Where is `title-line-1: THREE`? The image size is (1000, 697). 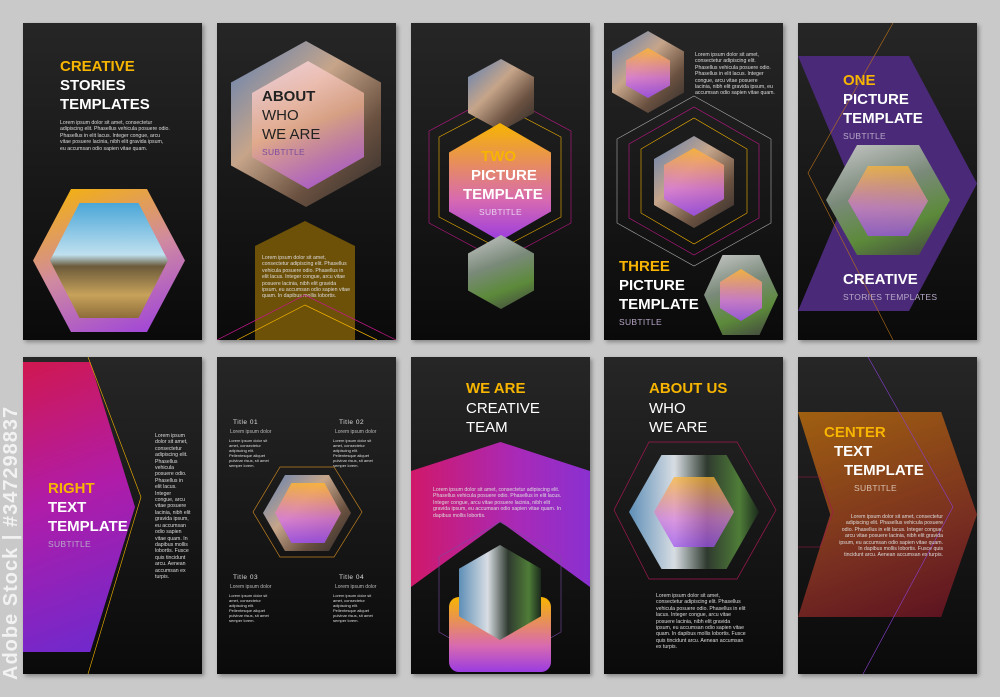 title-line-1: THREE is located at coordinates (644, 266).